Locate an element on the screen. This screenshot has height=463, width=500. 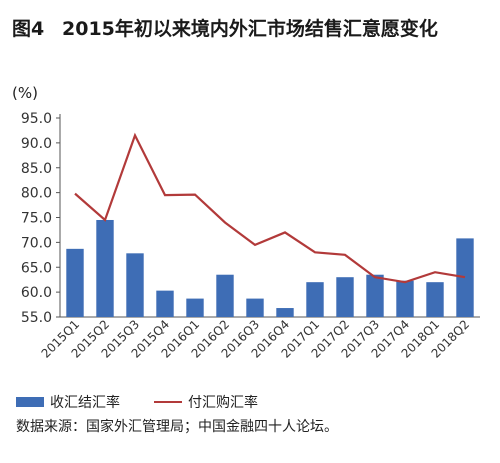
legend-line-swatch is located at coordinates (168, 402).